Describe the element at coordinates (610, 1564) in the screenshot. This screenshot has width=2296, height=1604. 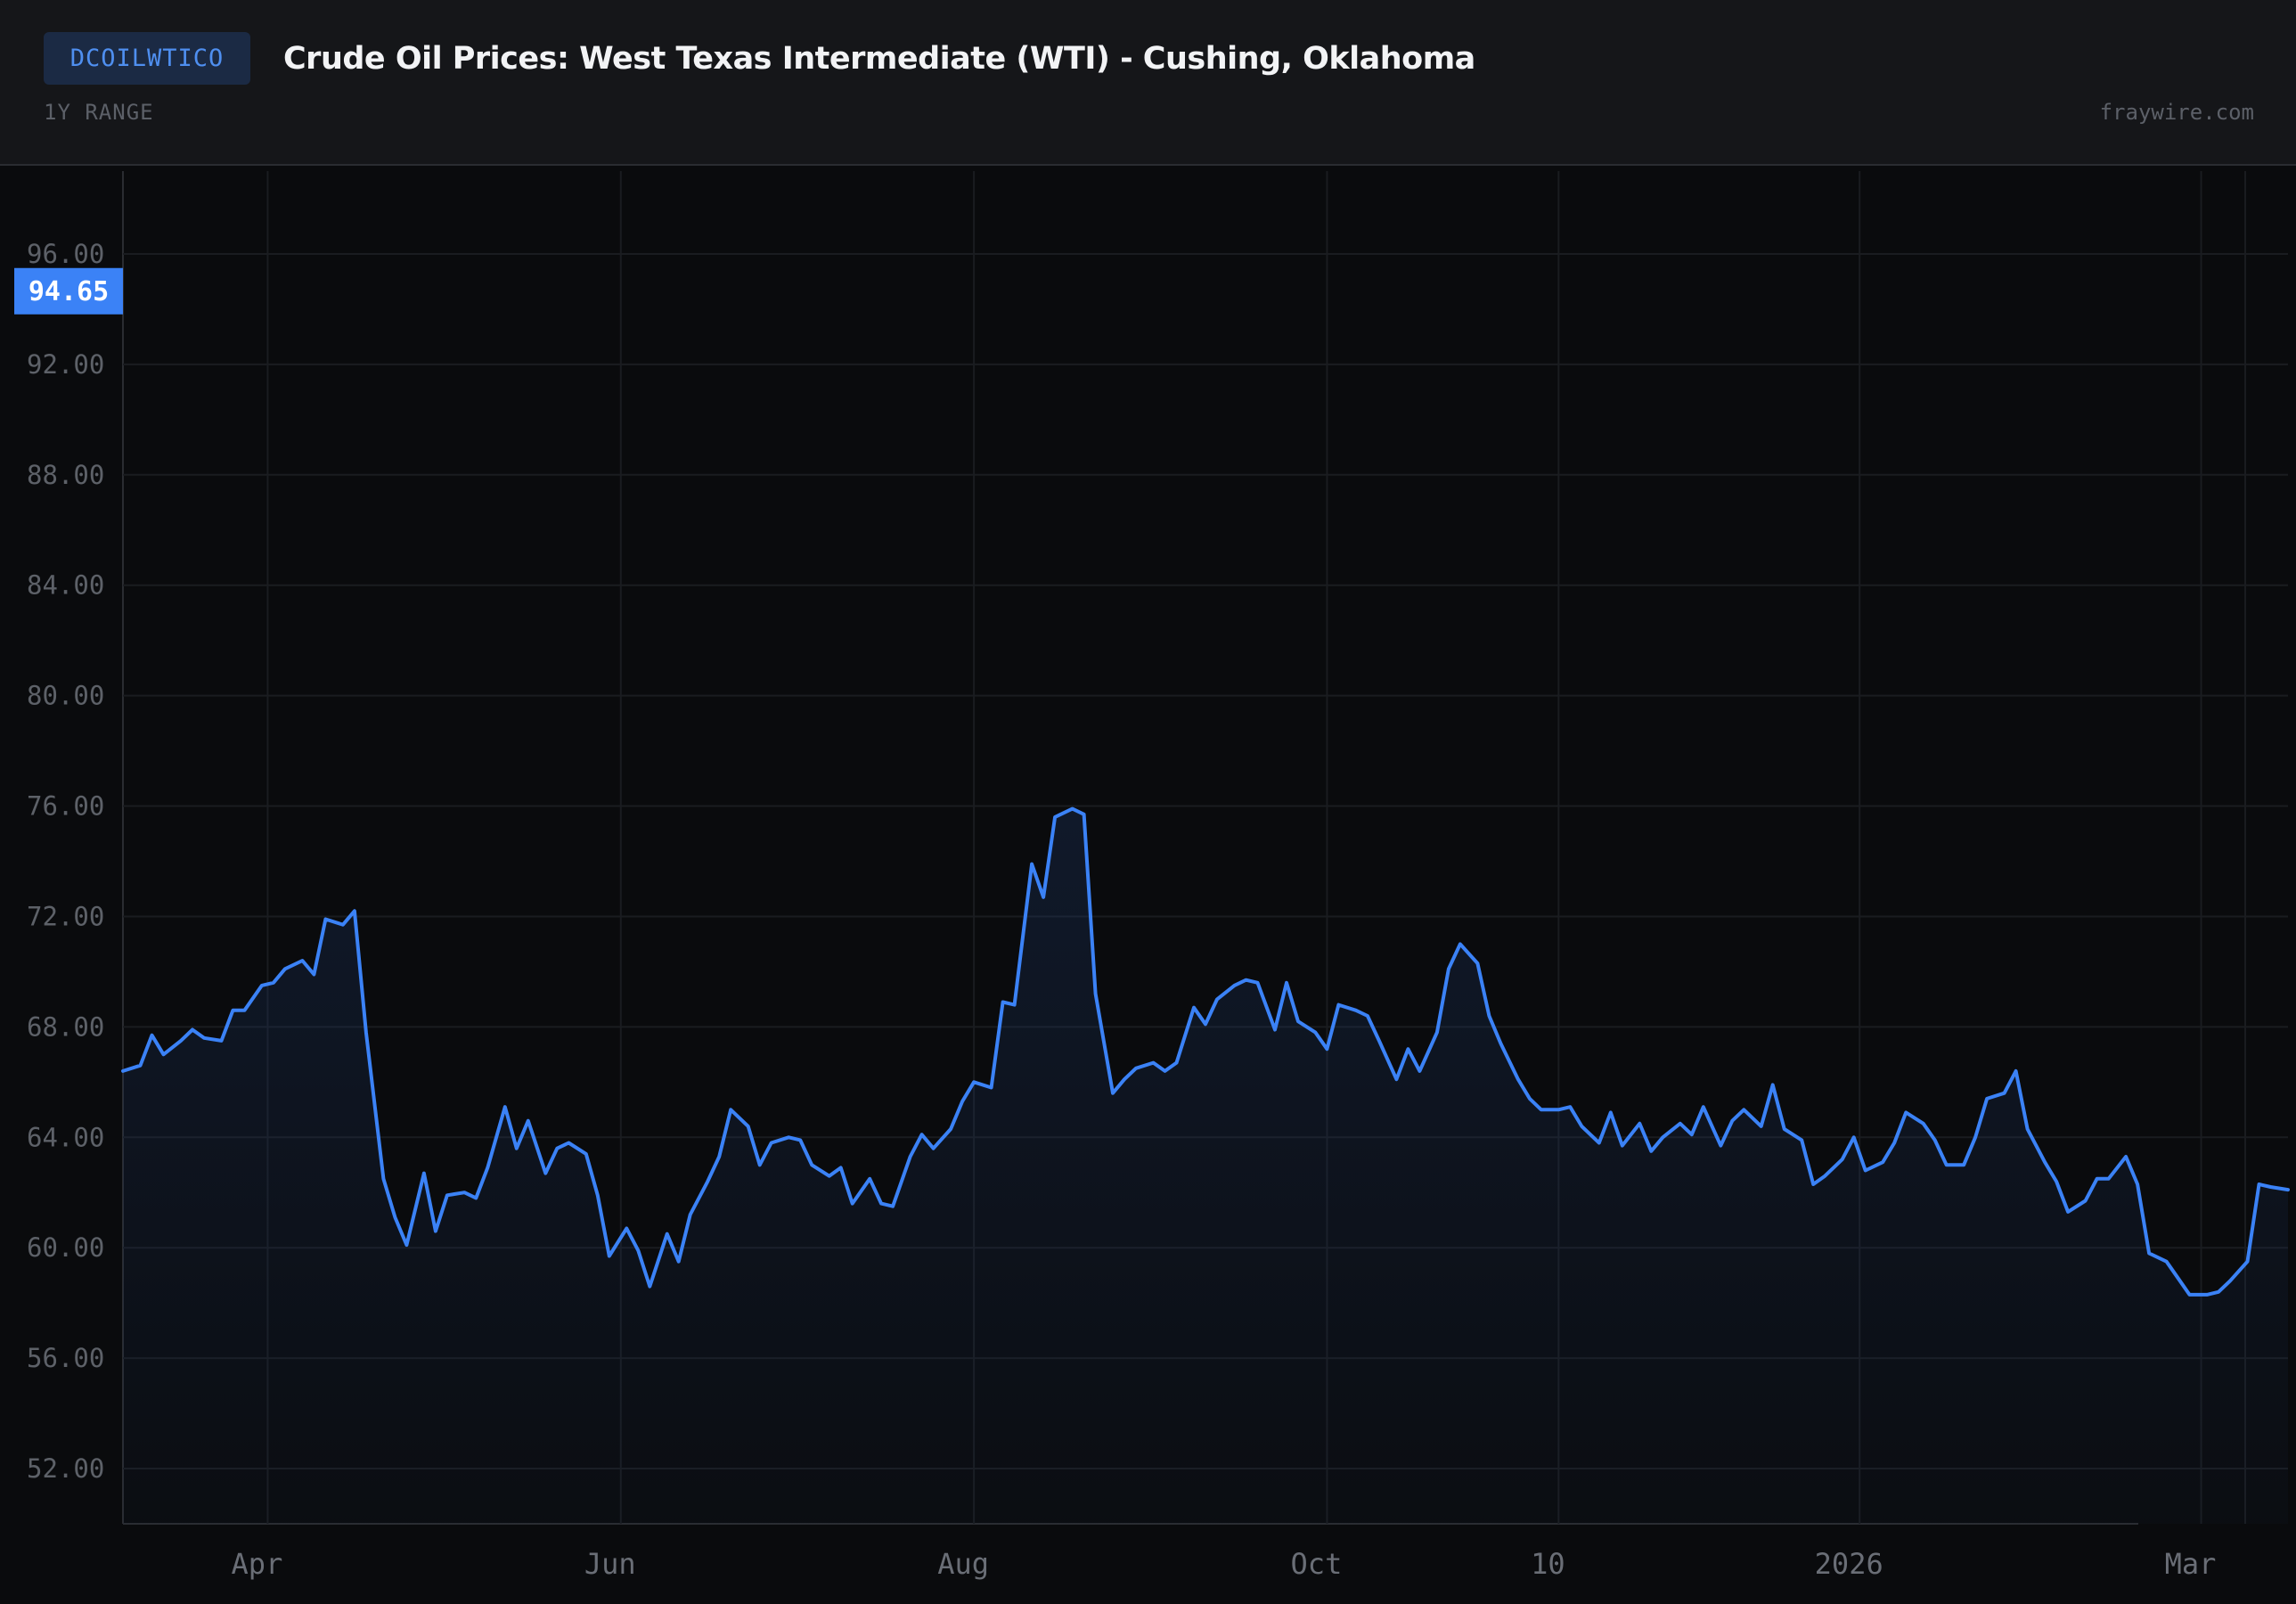
I see `x-tick-label: Jun` at that location.